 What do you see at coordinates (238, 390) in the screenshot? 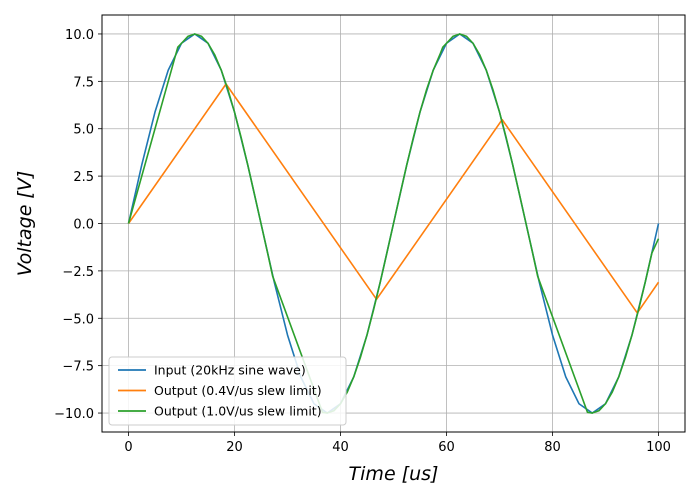
I see `legend-label-2: Output (0.4V/us slew limit)` at bounding box center [238, 390].